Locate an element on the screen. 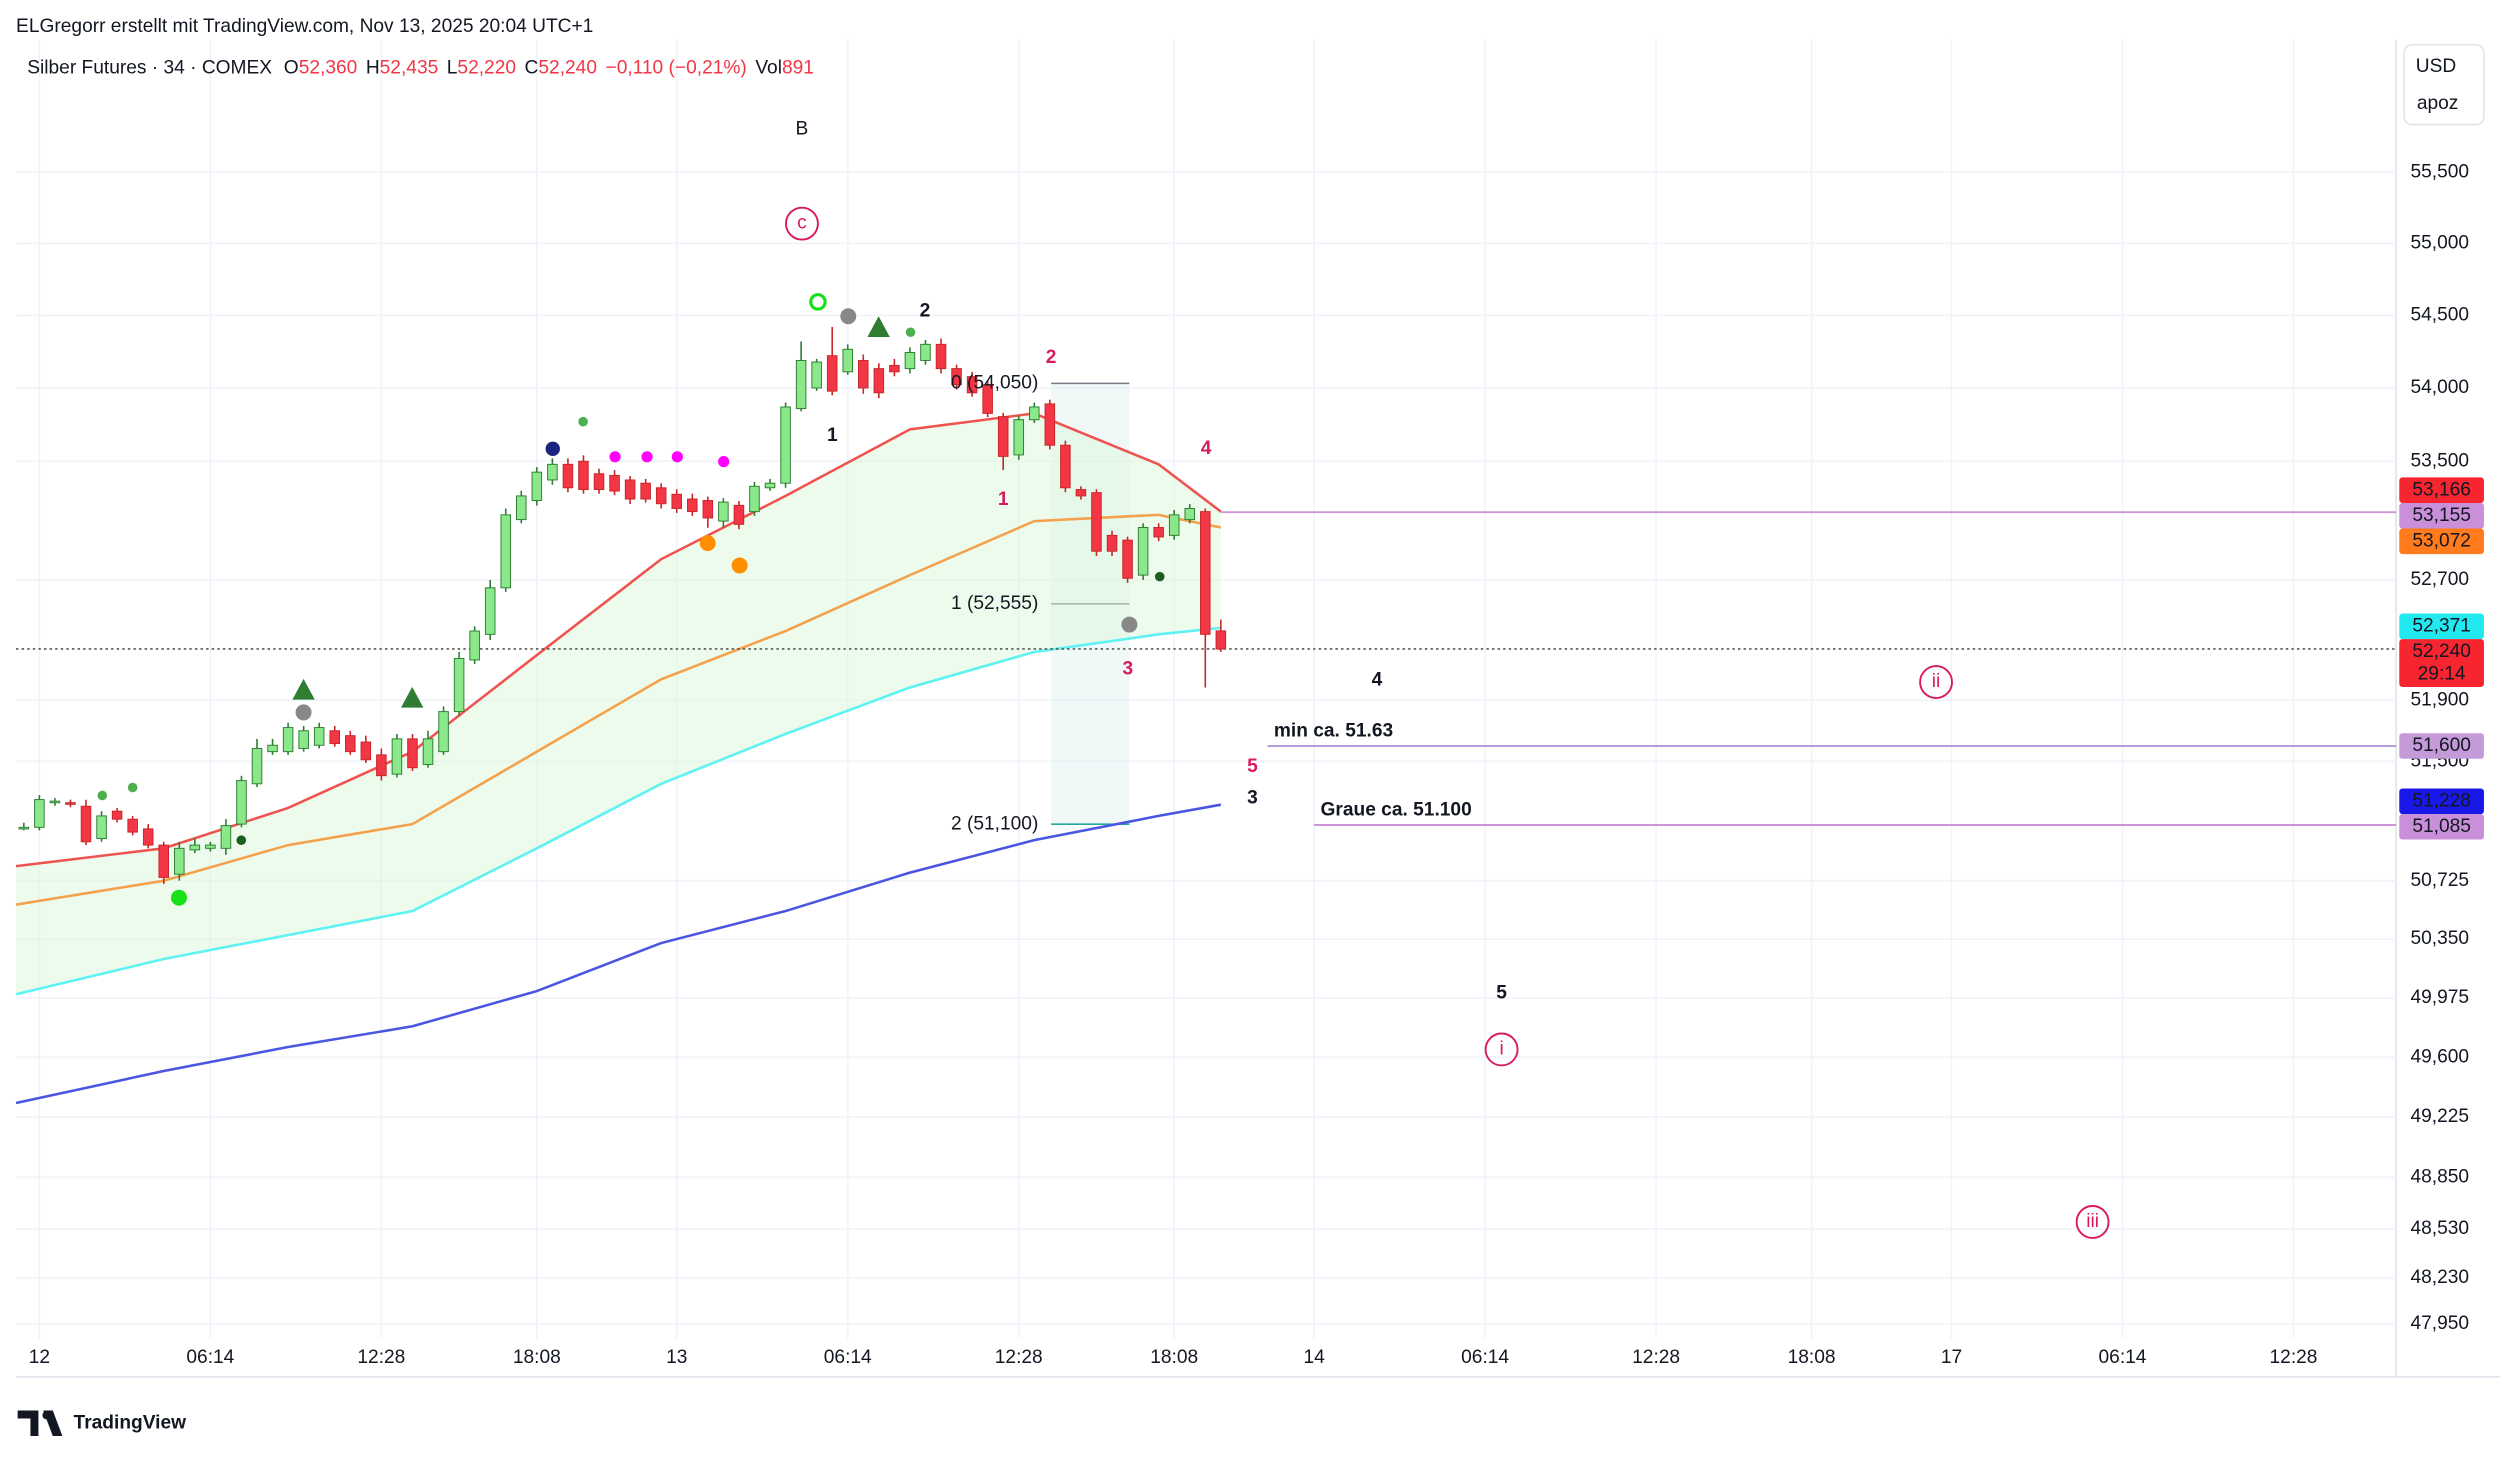 Image resolution: width=2500 pixels, height=1467 pixels. symbol: Silber Futures · 34 · COMEX is located at coordinates (149, 68).